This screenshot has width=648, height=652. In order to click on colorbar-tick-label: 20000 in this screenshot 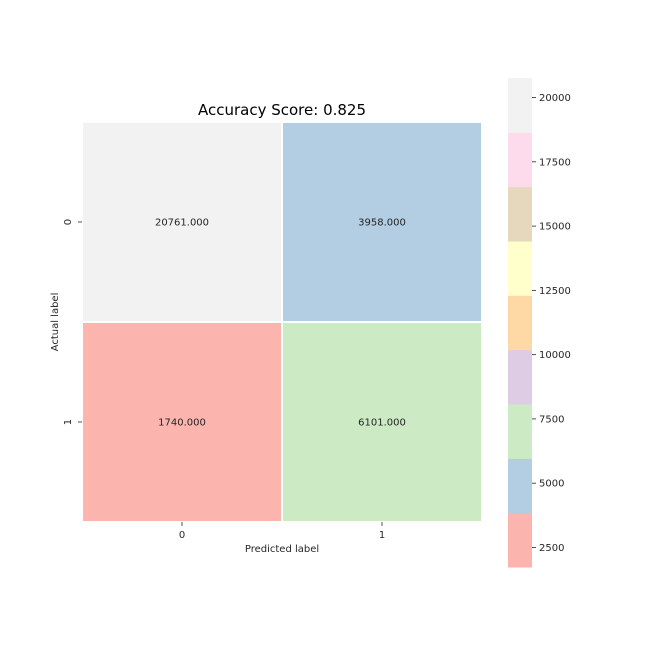, I will do `click(555, 98)`.